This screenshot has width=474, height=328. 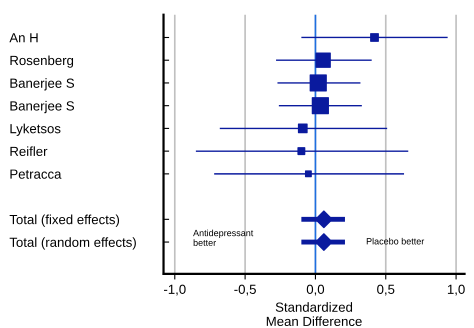 What do you see at coordinates (223, 238) in the screenshot?
I see `annotation: Antidepressant better` at bounding box center [223, 238].